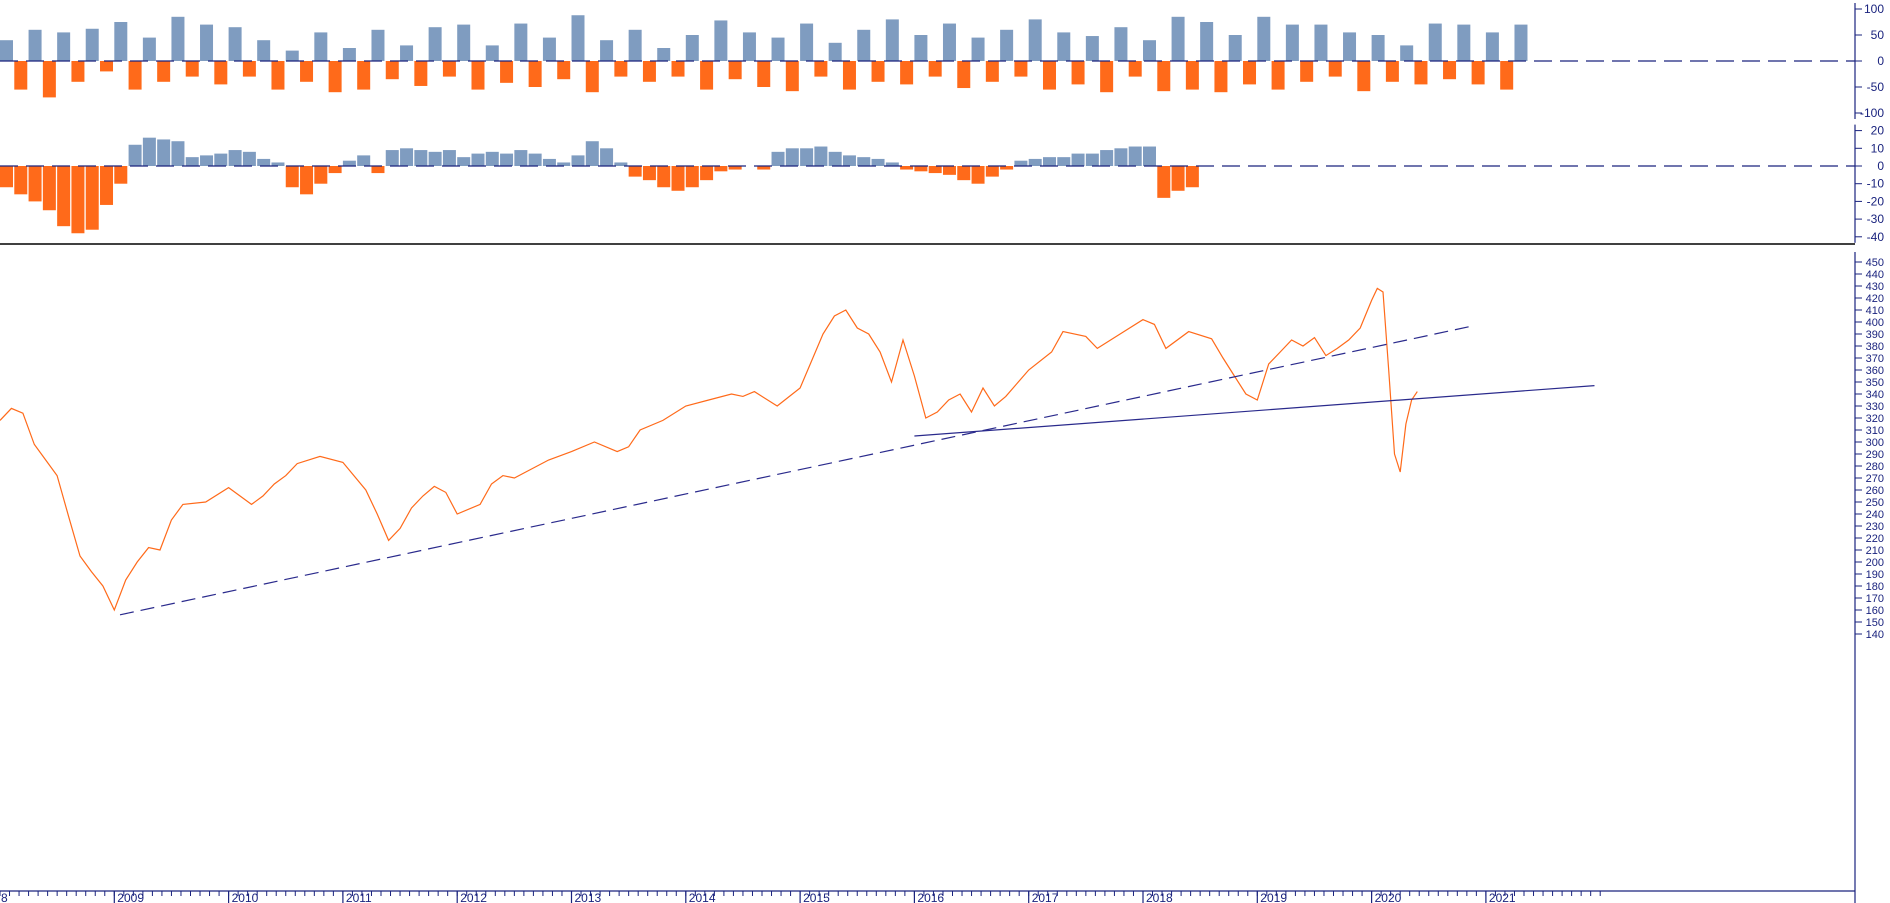  Describe the element at coordinates (1273, 897) in the screenshot. I see `x-tick-label: 2019` at that location.